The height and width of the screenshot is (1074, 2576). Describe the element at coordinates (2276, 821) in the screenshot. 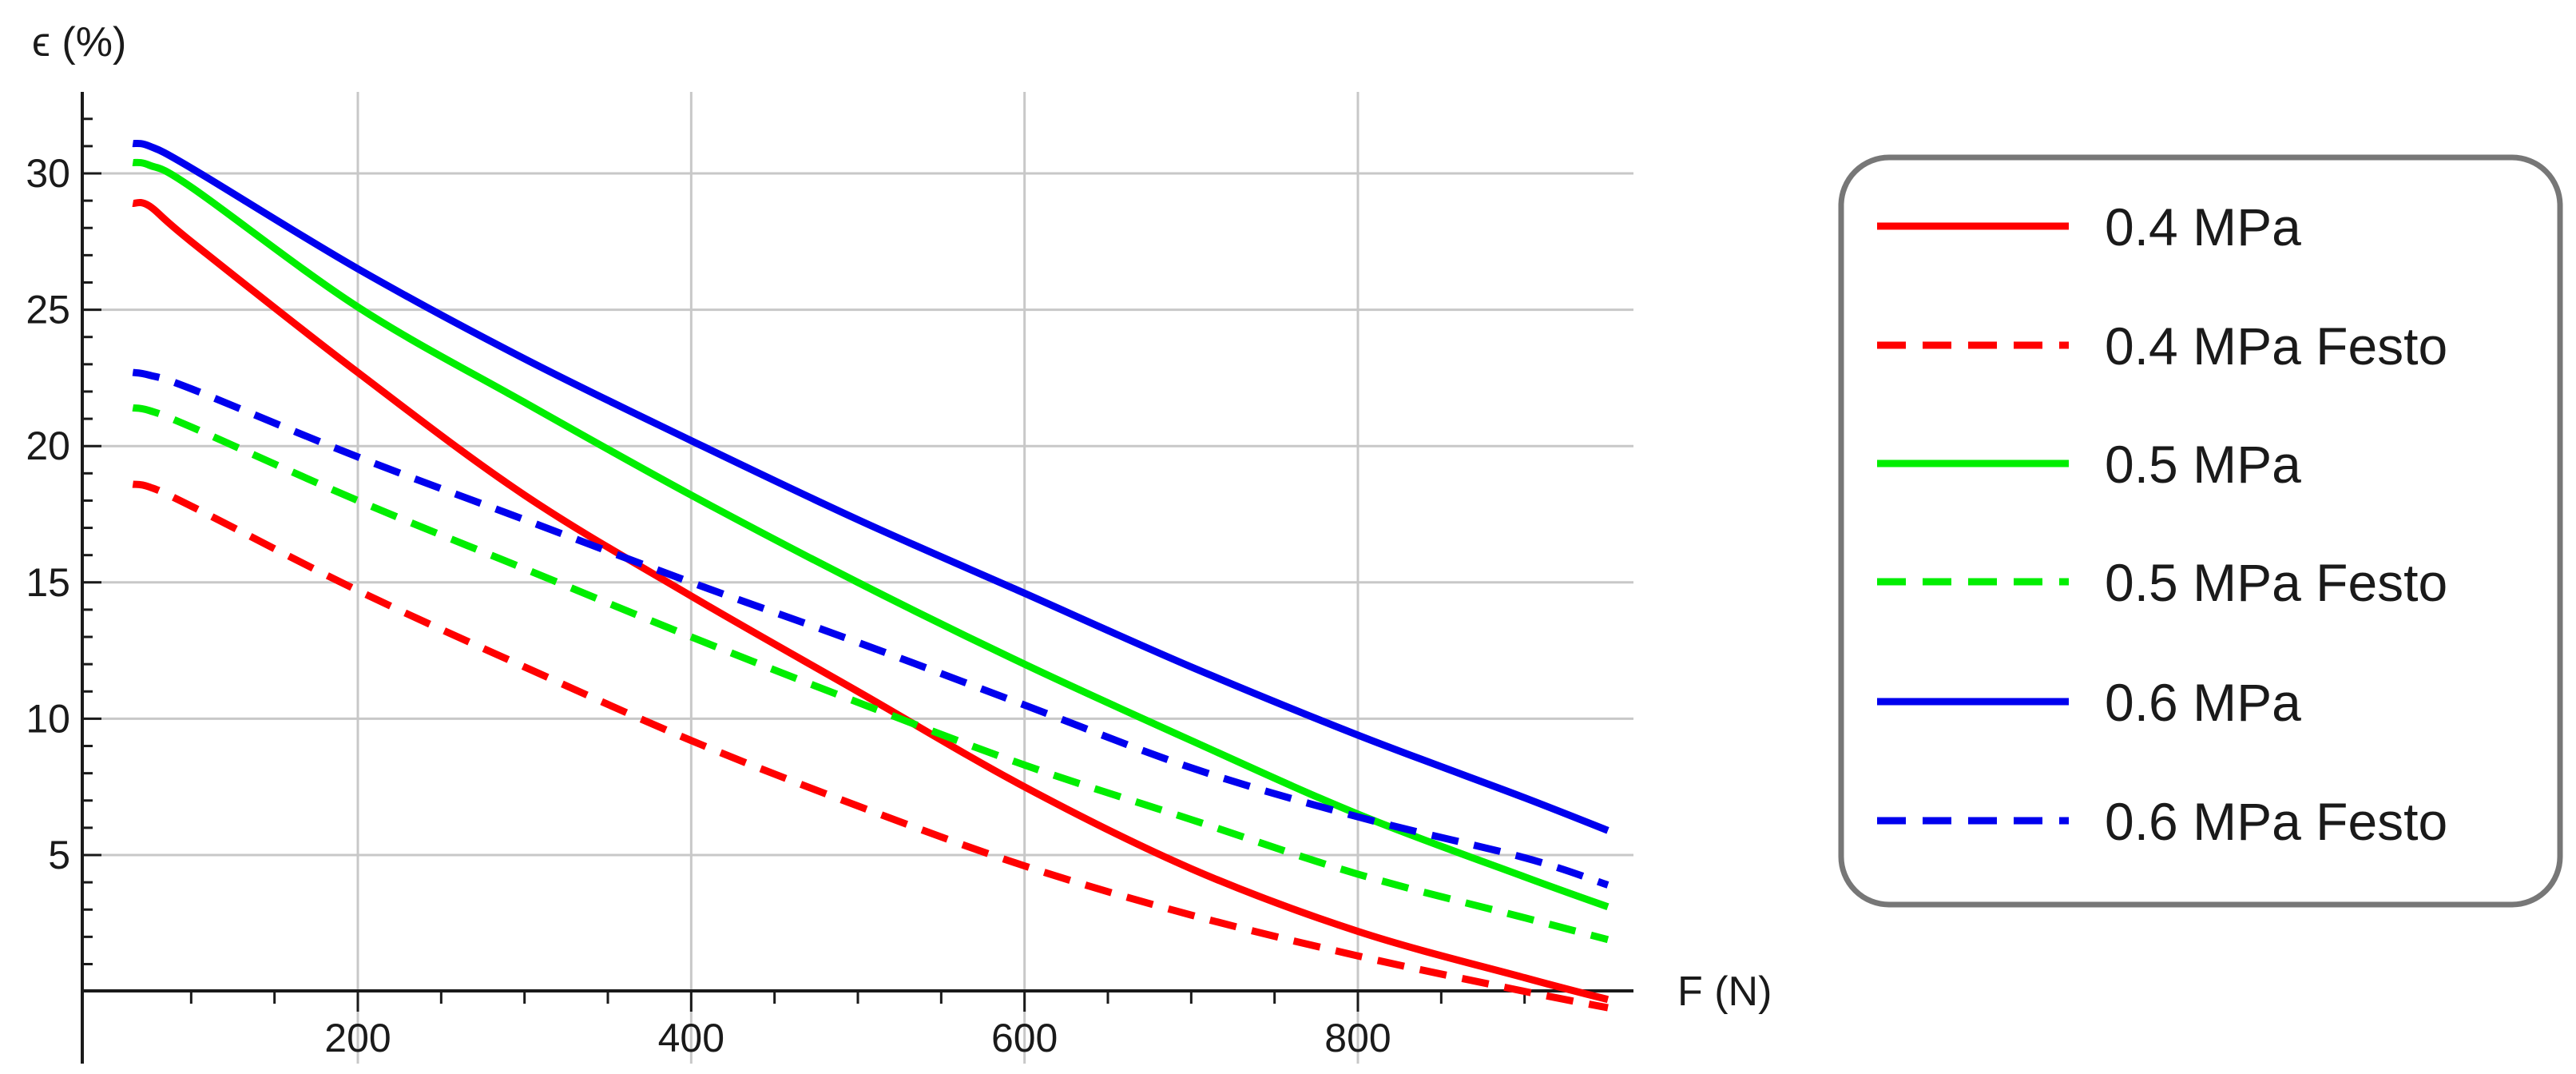

I see `legend-label-0-6-mpa-festo: 0.6 MPa Festo` at that location.